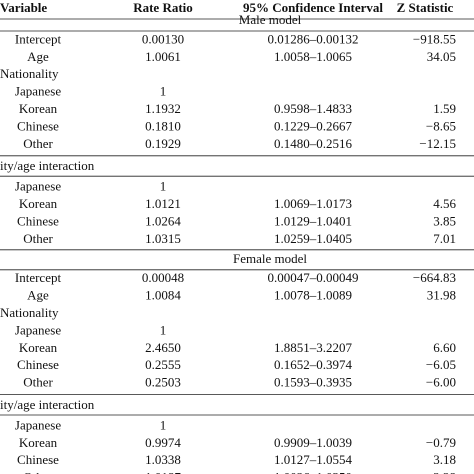  Describe the element at coordinates (441, 125) in the screenshot. I see `cell: −8.65` at that location.